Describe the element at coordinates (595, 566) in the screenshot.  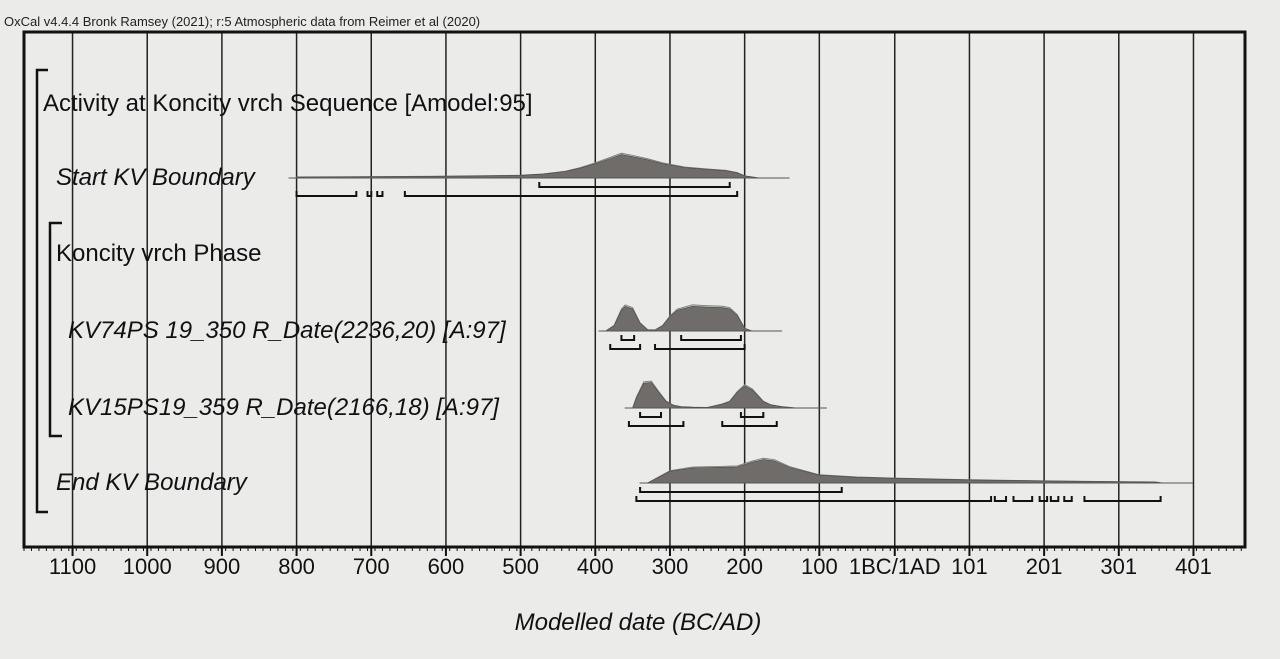
I see `tick-label: 400` at that location.